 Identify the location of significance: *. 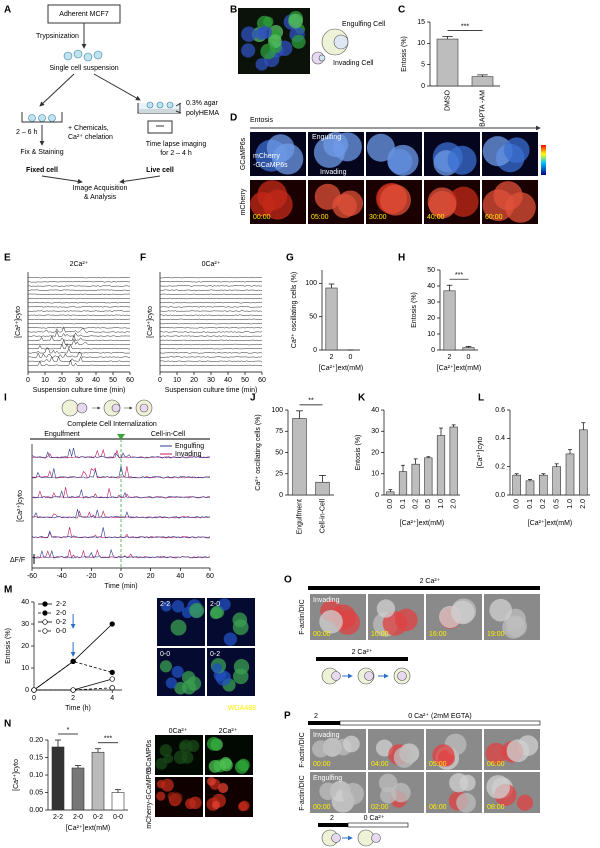
(68, 730).